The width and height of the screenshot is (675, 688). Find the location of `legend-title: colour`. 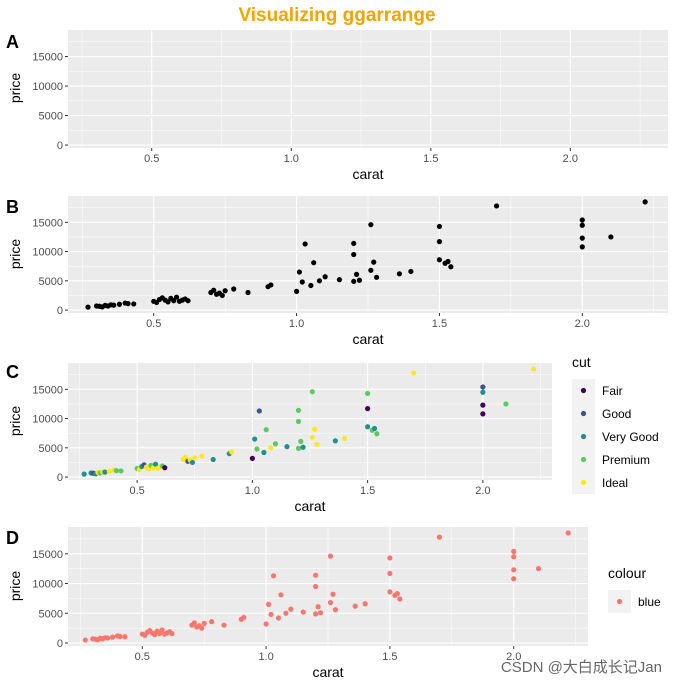

legend-title: colour is located at coordinates (627, 573).